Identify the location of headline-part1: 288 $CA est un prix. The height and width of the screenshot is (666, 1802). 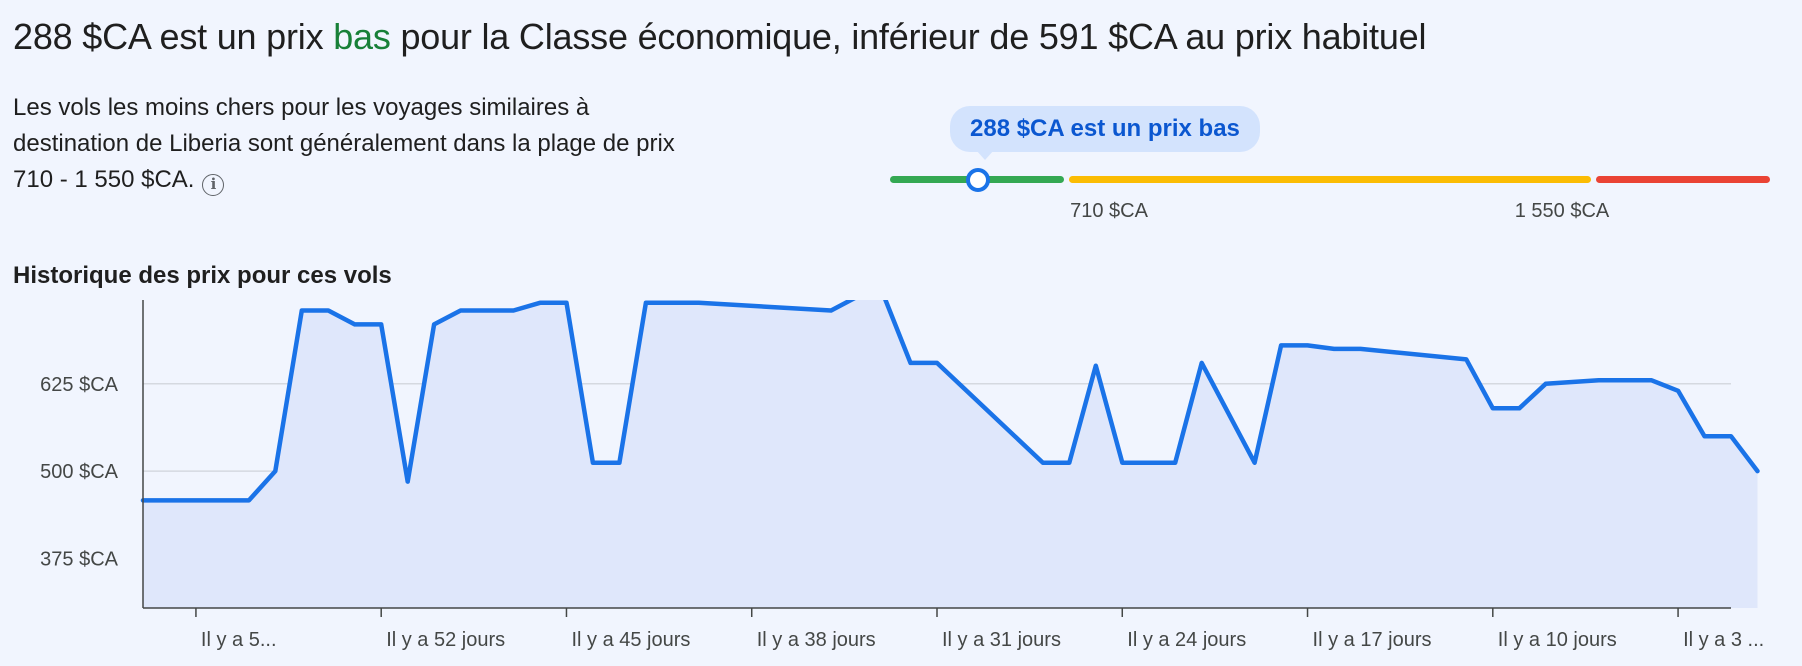
(173, 36).